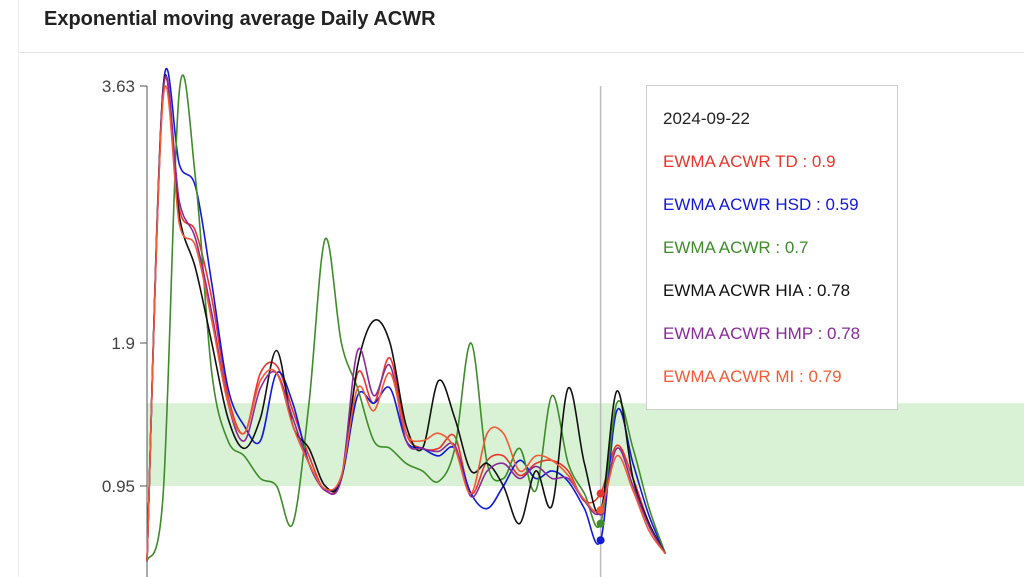 The width and height of the screenshot is (1024, 577). What do you see at coordinates (18, 288) in the screenshot?
I see `left-border` at bounding box center [18, 288].